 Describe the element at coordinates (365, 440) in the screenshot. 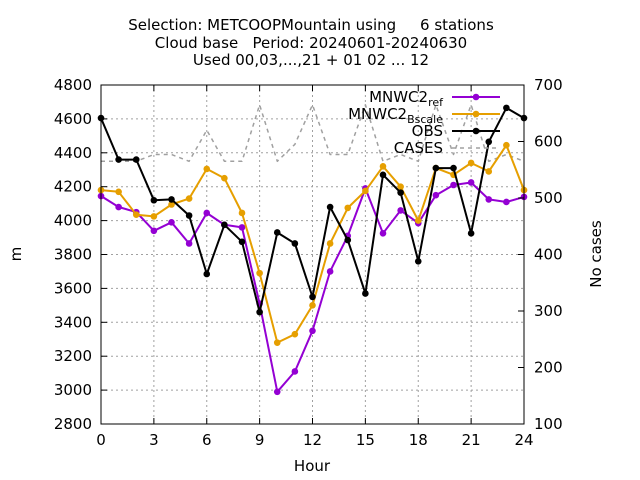

I see `x-tick-label: 15` at that location.